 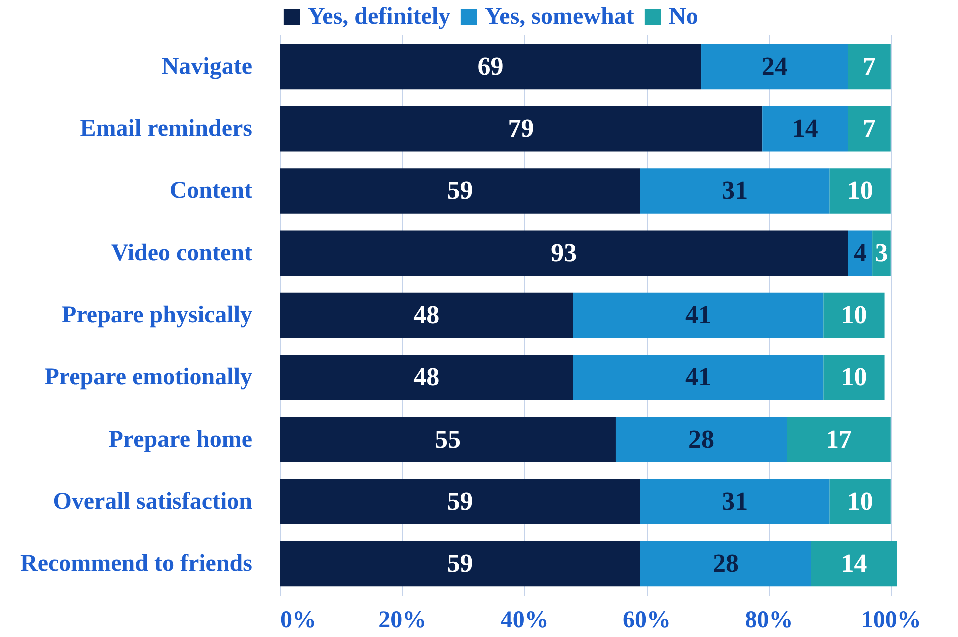 I want to click on data-label: 93, so click(x=564, y=253).